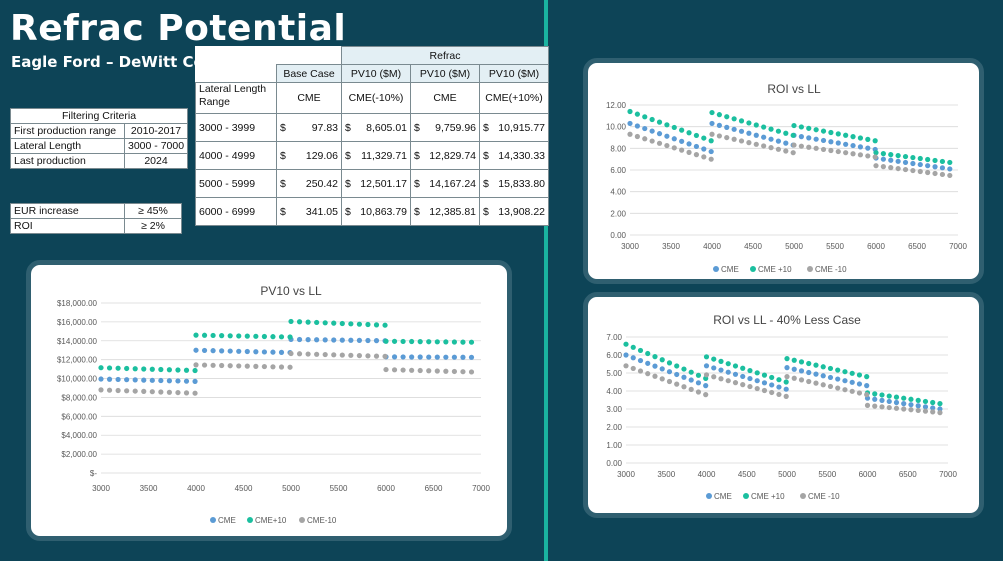  Describe the element at coordinates (309, 127) in the screenshot. I see `value-cell: $97.83` at that location.